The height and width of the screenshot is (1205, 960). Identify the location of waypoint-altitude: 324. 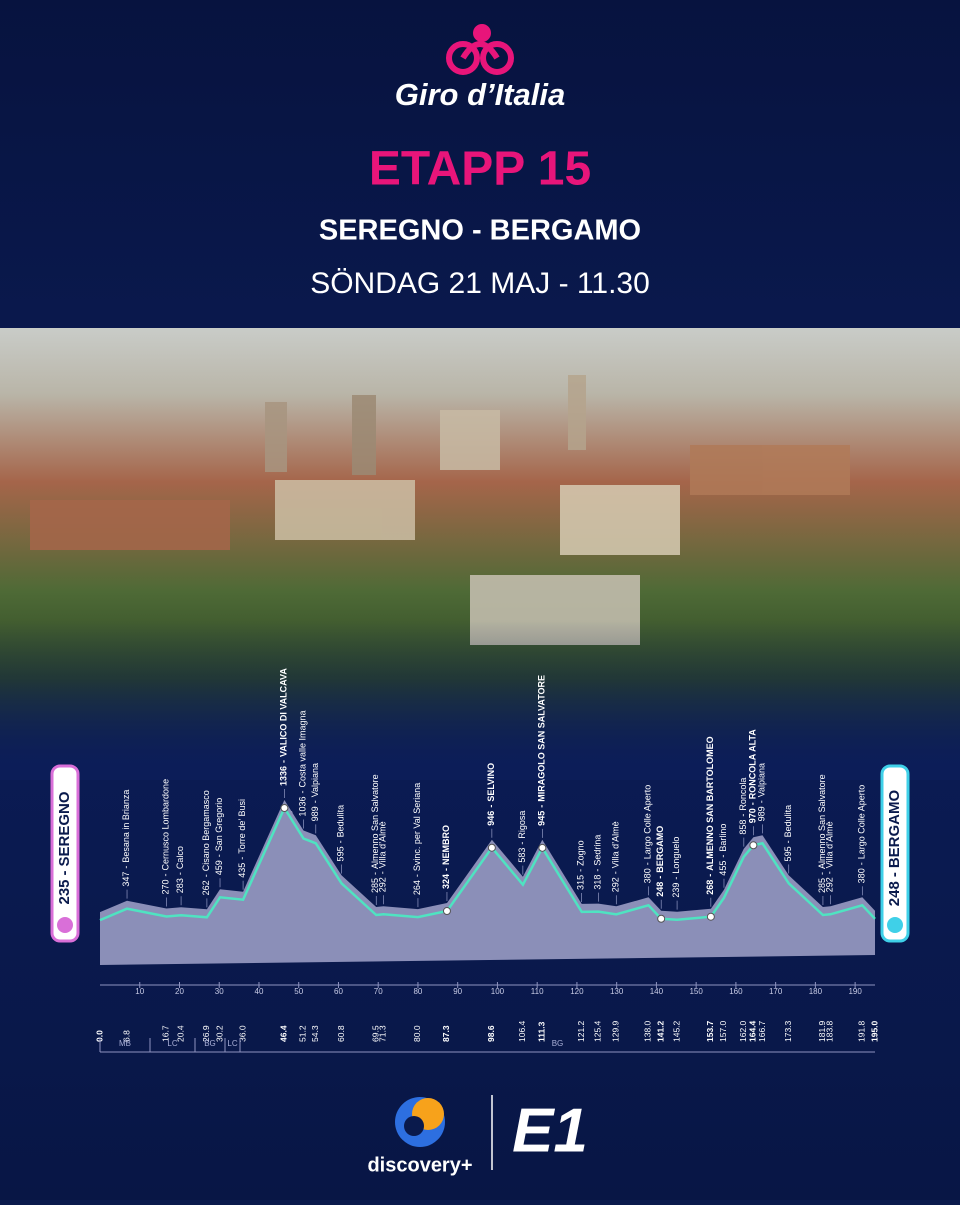
(446, 881).